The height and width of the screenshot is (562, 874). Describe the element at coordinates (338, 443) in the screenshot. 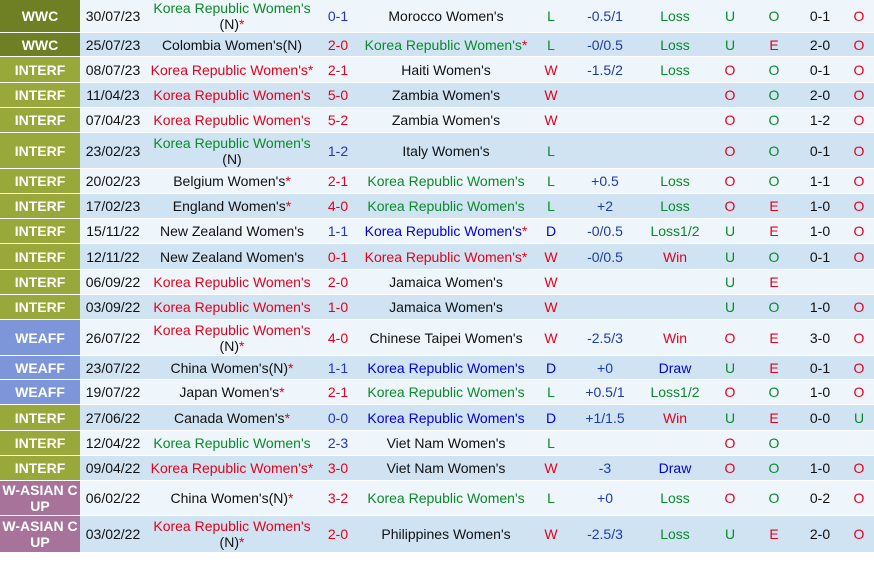

I see `match-score: 2-3` at that location.